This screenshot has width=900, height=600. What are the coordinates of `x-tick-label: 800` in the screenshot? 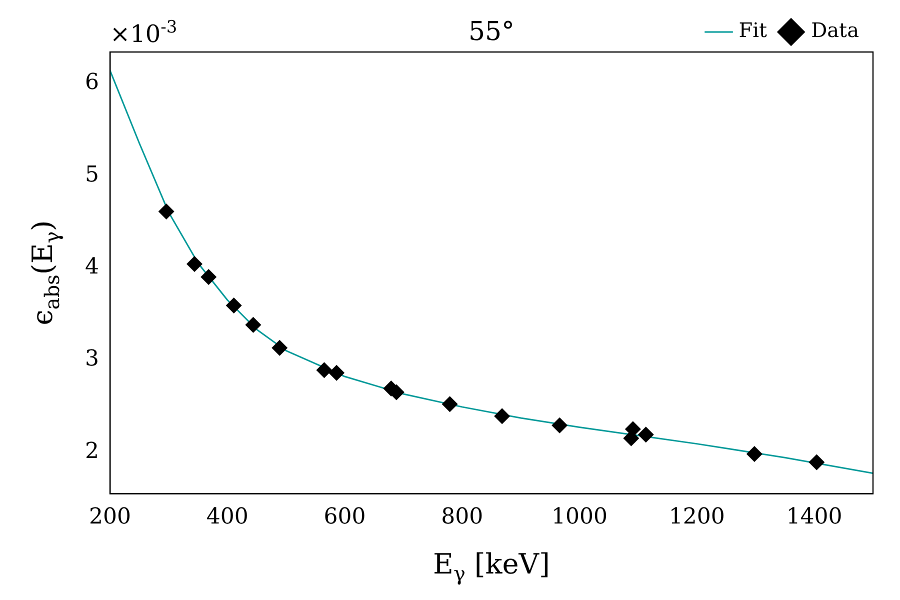 It's located at (462, 517).